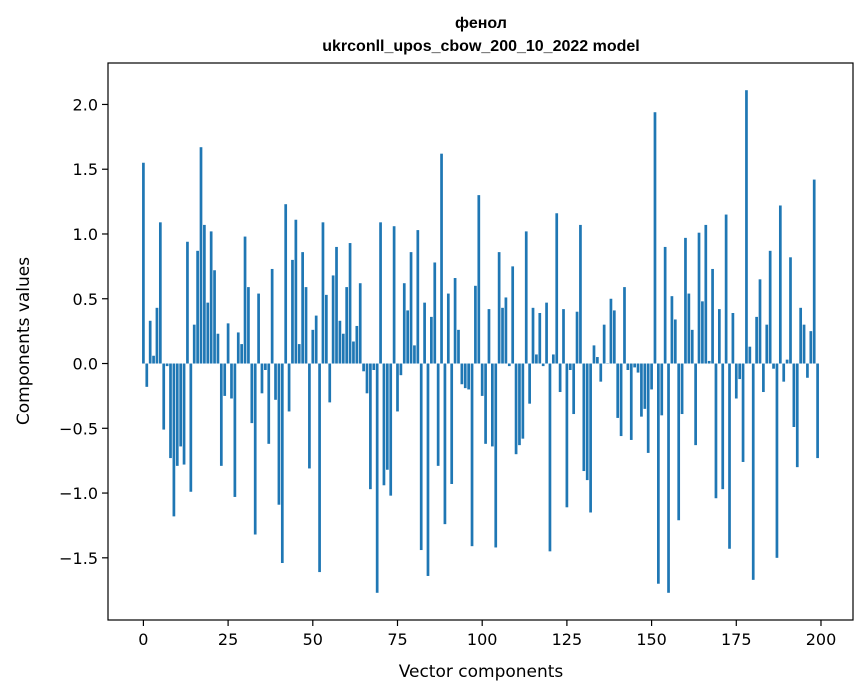 The width and height of the screenshot is (867, 700). Describe the element at coordinates (78, 558) in the screenshot. I see `y-tick-label: −1.5` at that location.